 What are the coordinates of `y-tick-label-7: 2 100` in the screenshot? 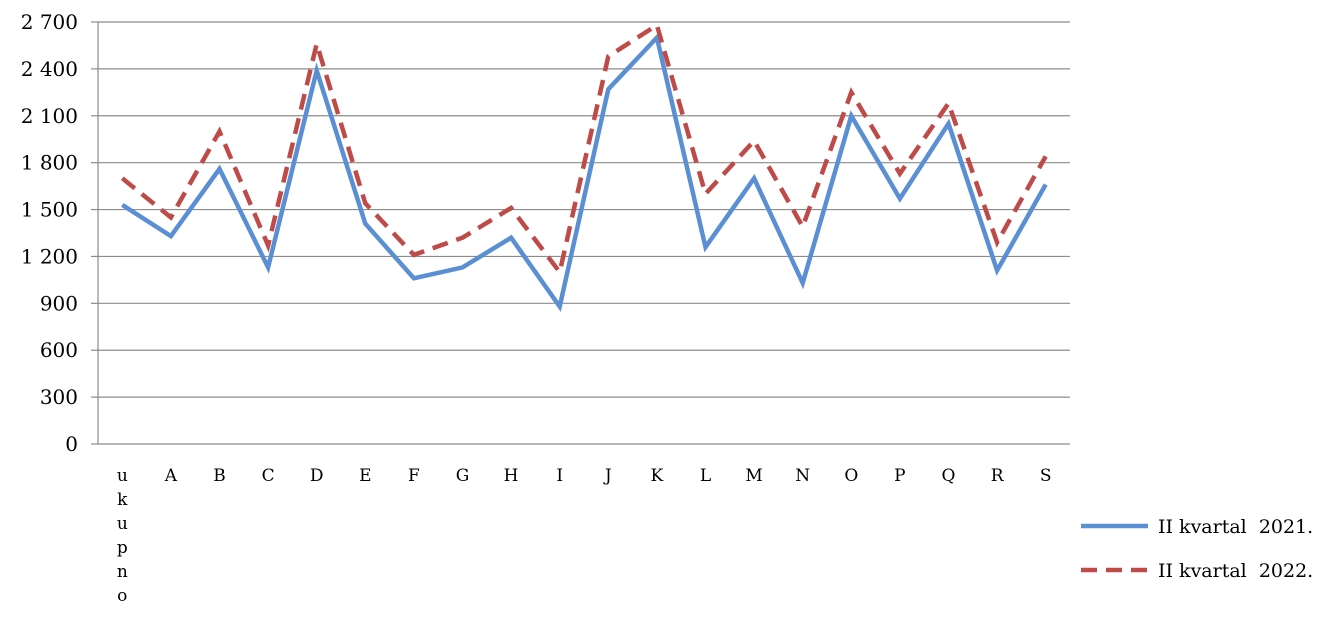 It's located at (49, 116).